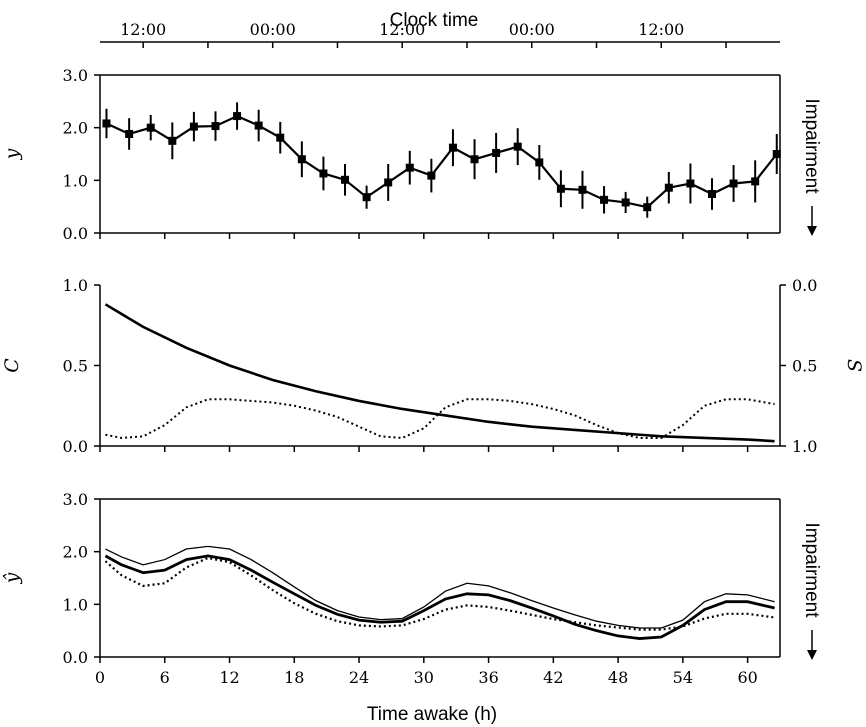 This screenshot has width=866, height=727. I want to click on x-tick-label: 30, so click(424, 677).